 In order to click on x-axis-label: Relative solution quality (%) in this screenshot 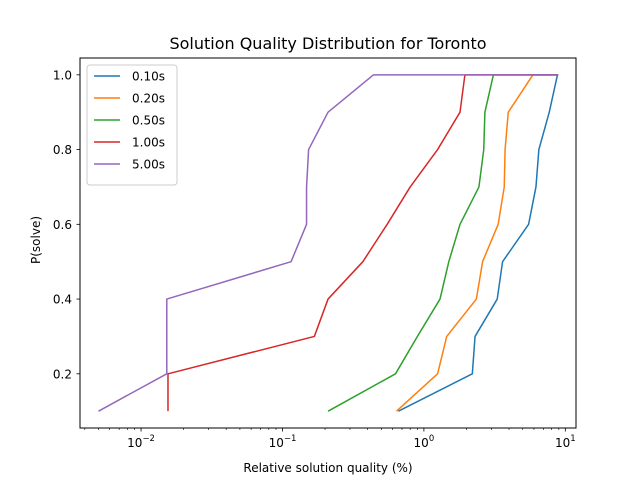, I will do `click(327, 468)`.